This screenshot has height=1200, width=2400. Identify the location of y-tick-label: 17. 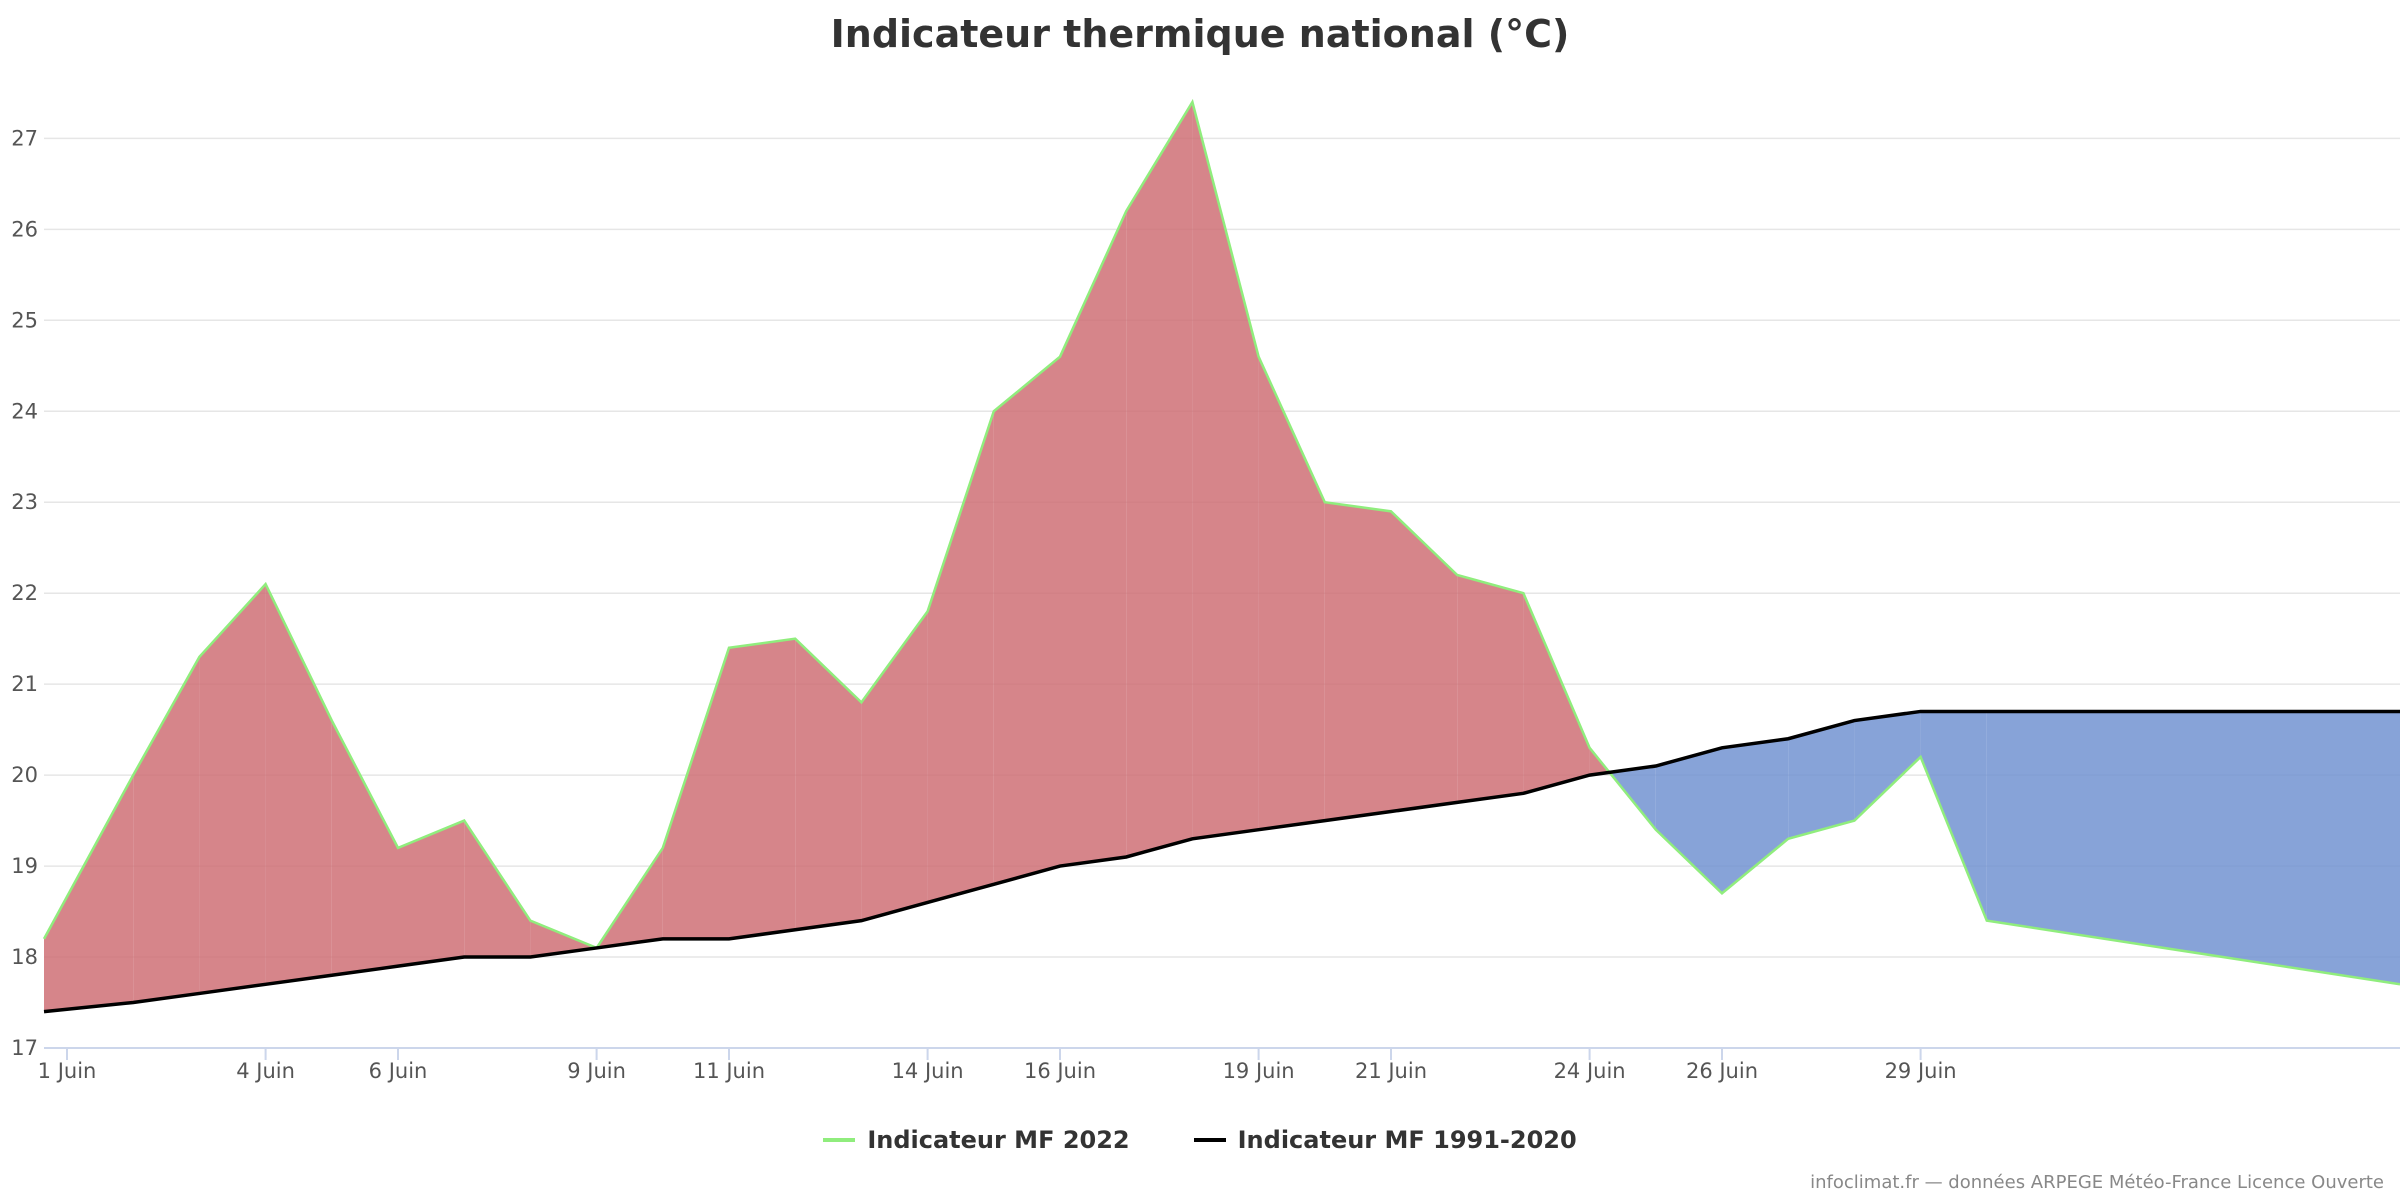
(24, 1048).